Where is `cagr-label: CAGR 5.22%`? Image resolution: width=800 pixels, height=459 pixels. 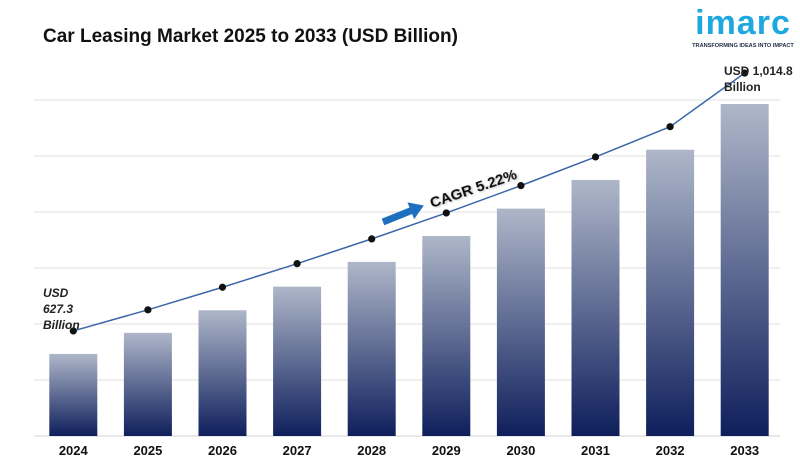 cagr-label: CAGR 5.22% is located at coordinates (473, 189).